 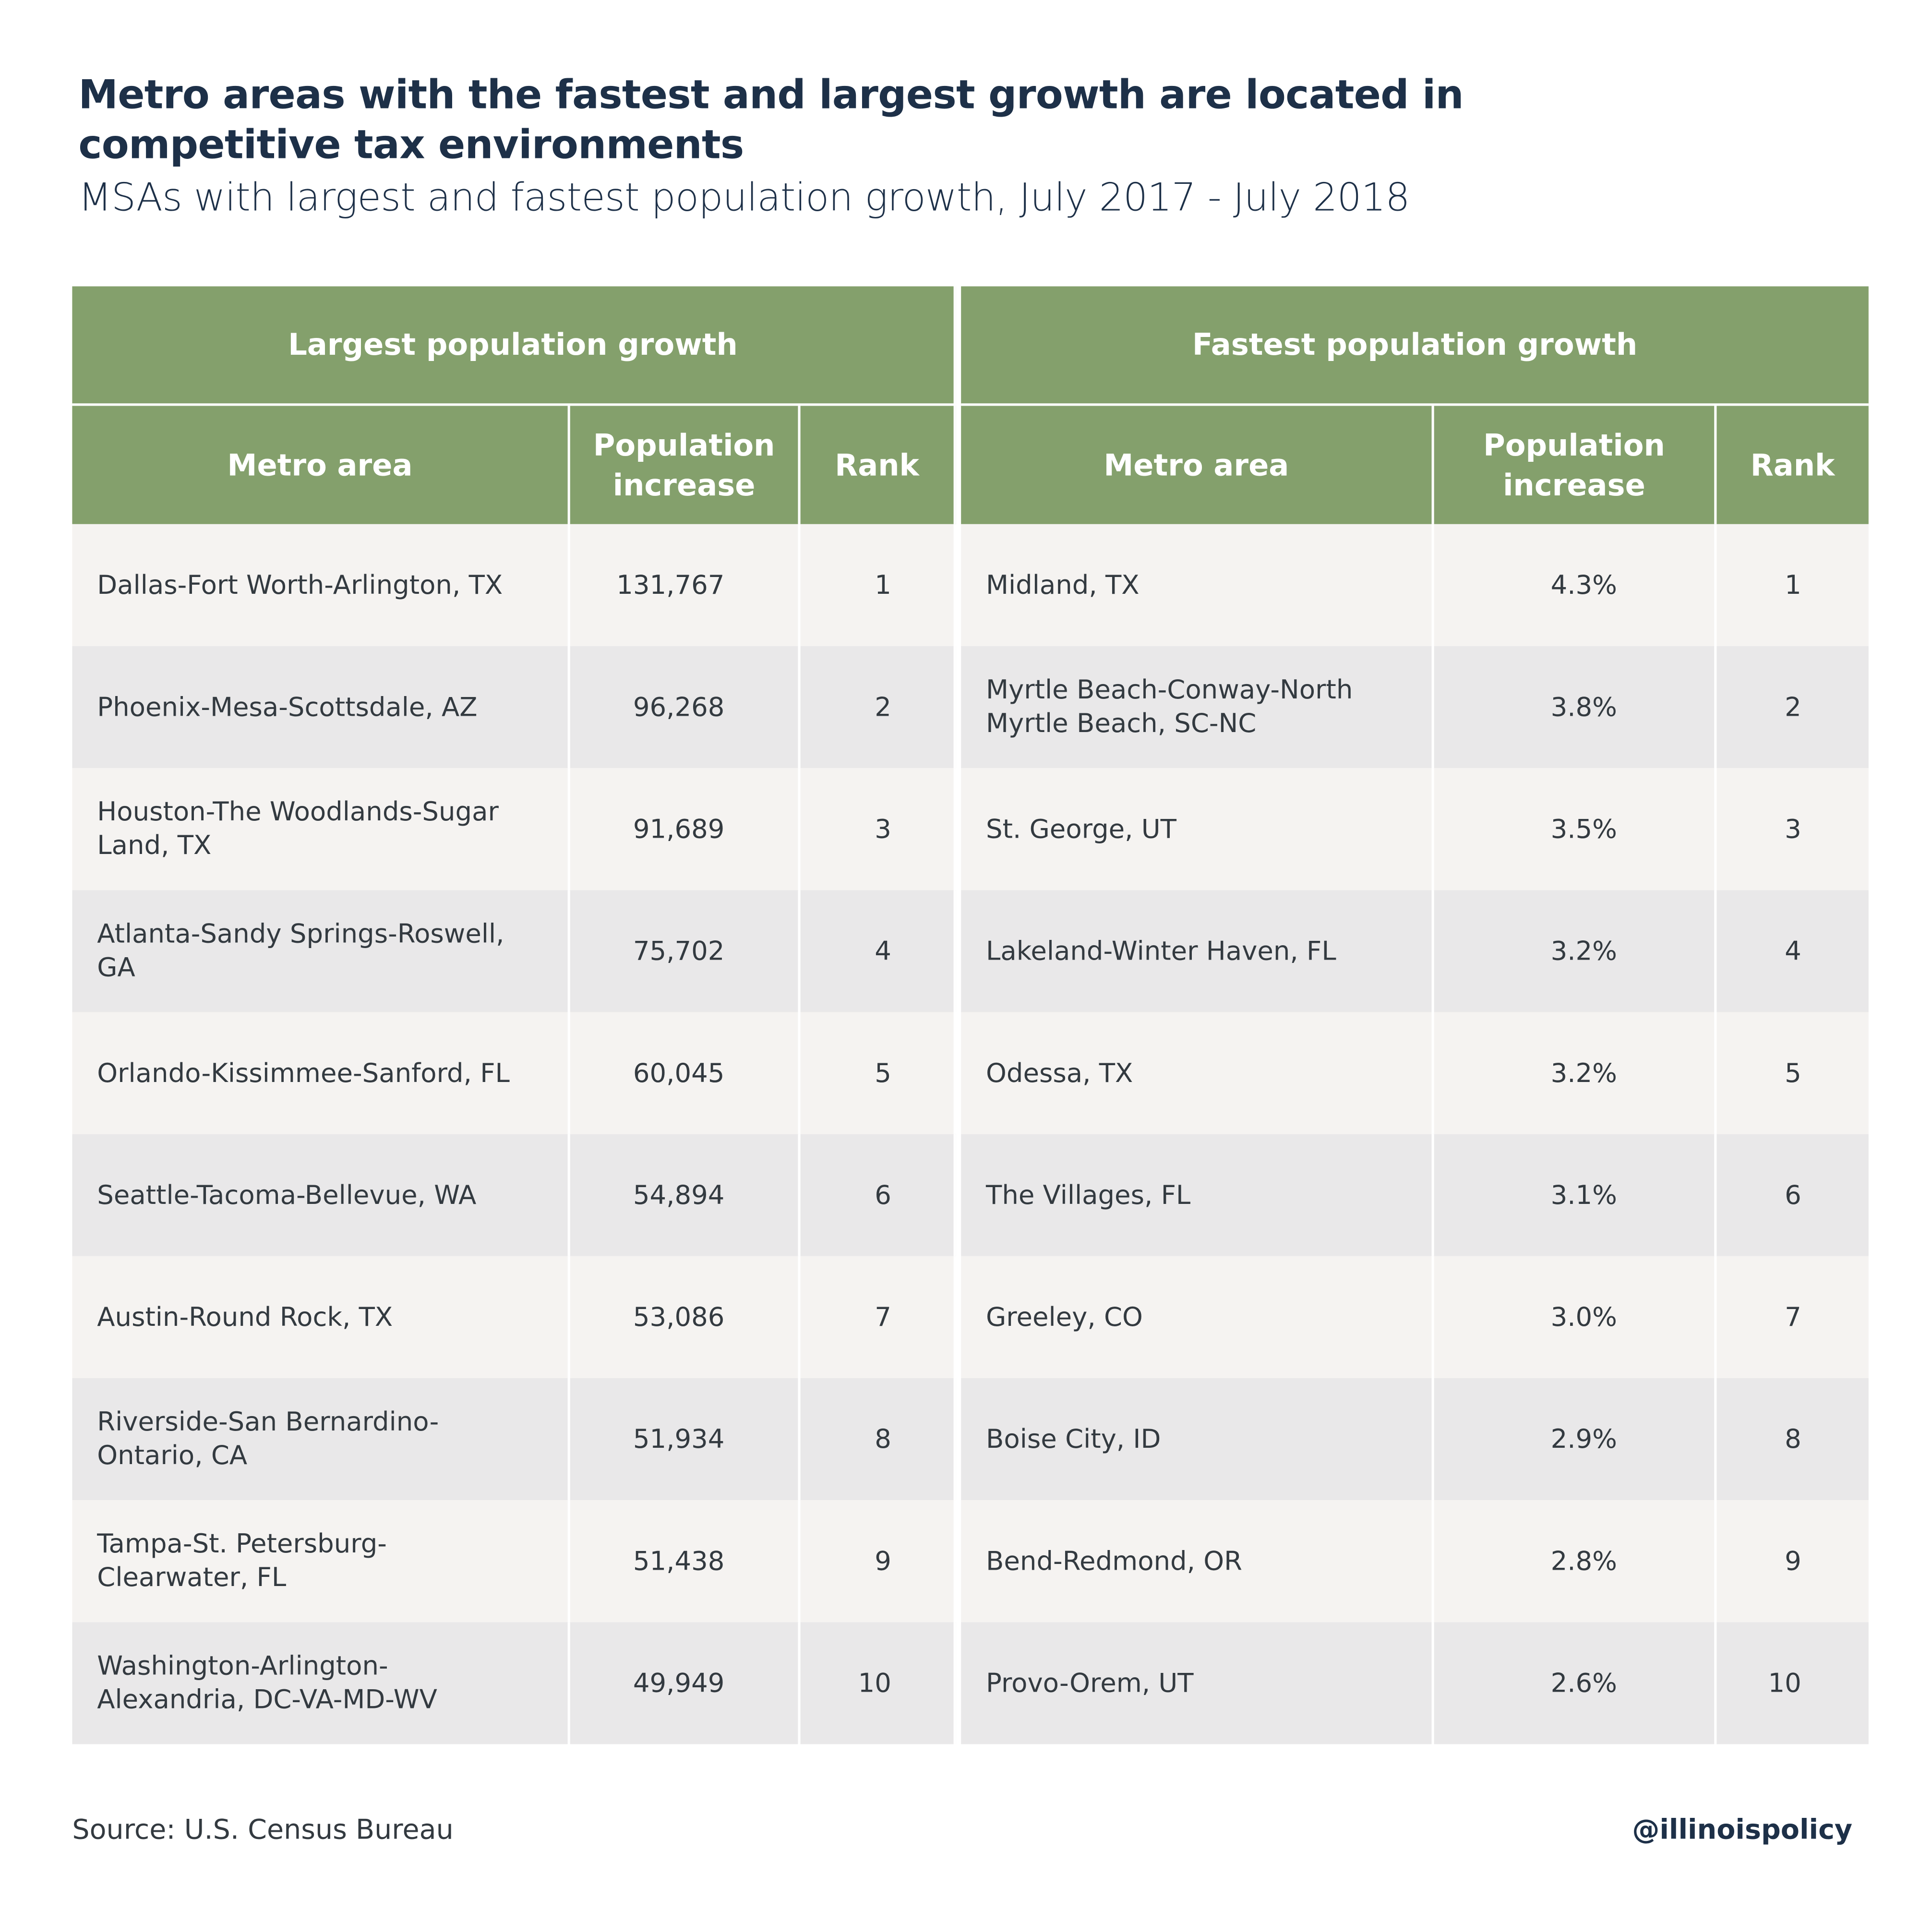 I want to click on metro-cell: Seattle-Tacoma-Bellevue, WA, so click(x=321, y=1195).